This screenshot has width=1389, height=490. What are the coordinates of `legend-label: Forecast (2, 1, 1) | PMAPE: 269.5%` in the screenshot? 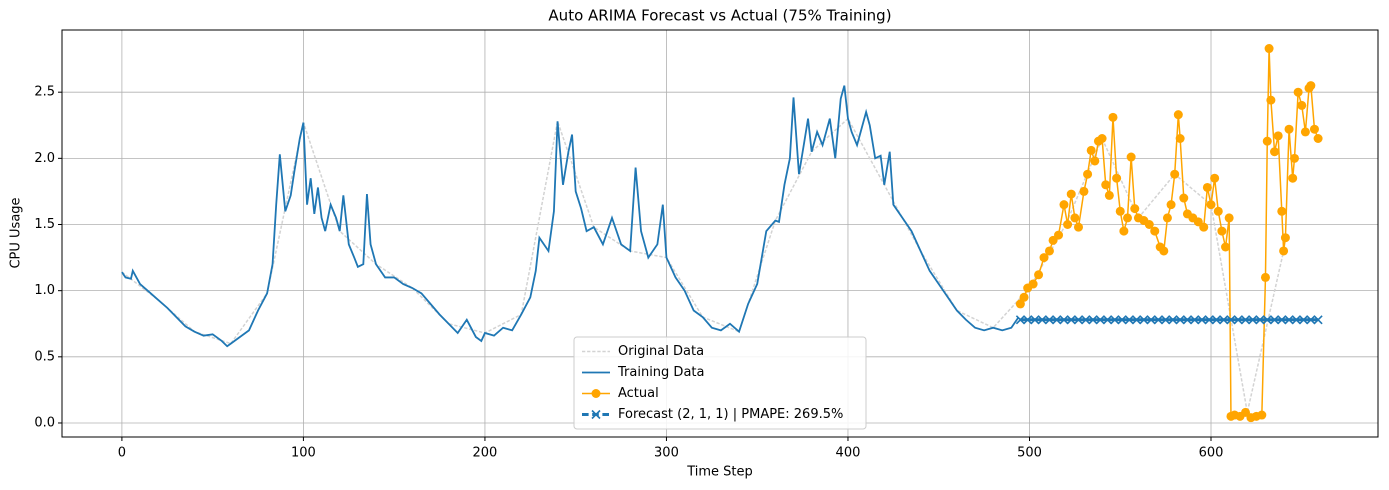 It's located at (730, 414).